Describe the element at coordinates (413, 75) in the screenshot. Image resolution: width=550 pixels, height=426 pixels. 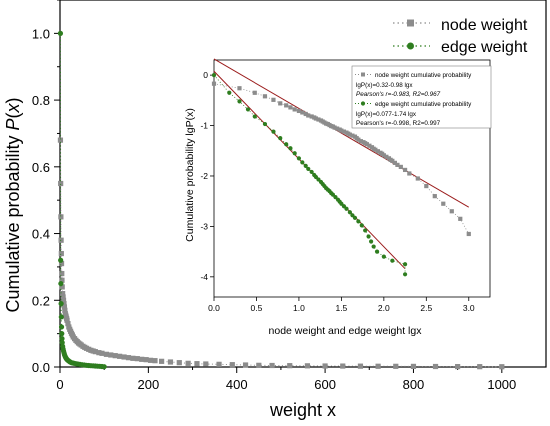
I see `inset-legend-item-node: node weight cumulative probability` at that location.